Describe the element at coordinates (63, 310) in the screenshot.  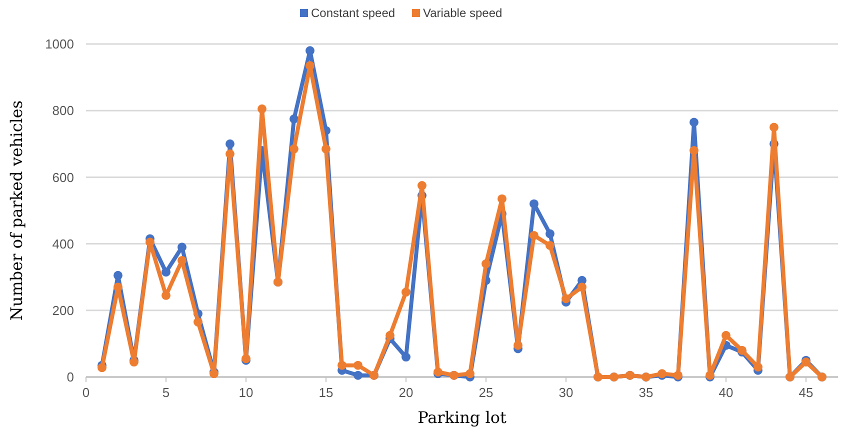
I see `y-tick-label: 200` at that location.